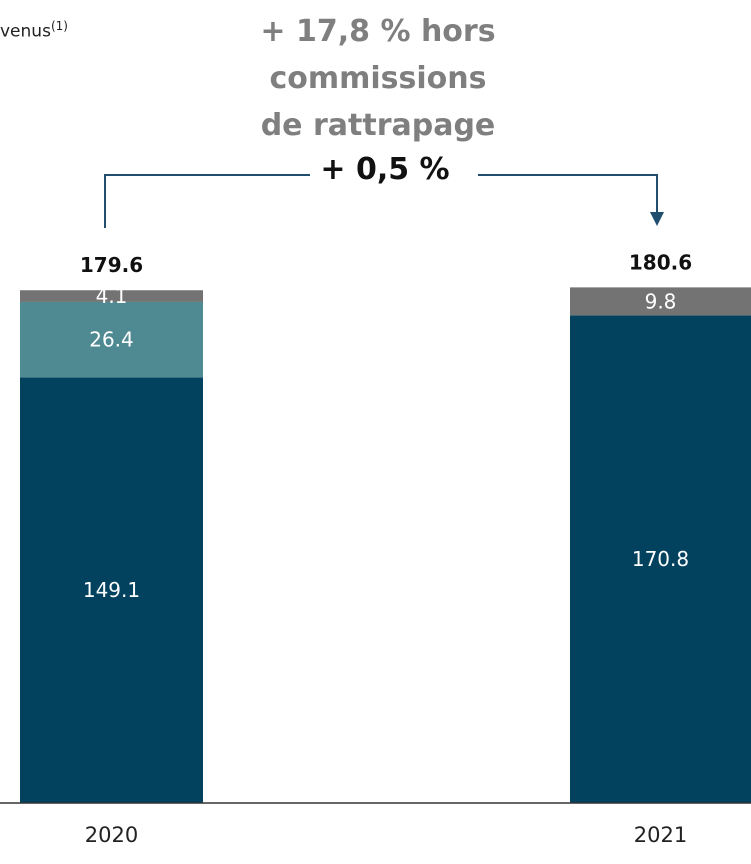  Describe the element at coordinates (59, 26) in the screenshot. I see `legend-note: (1)` at that location.